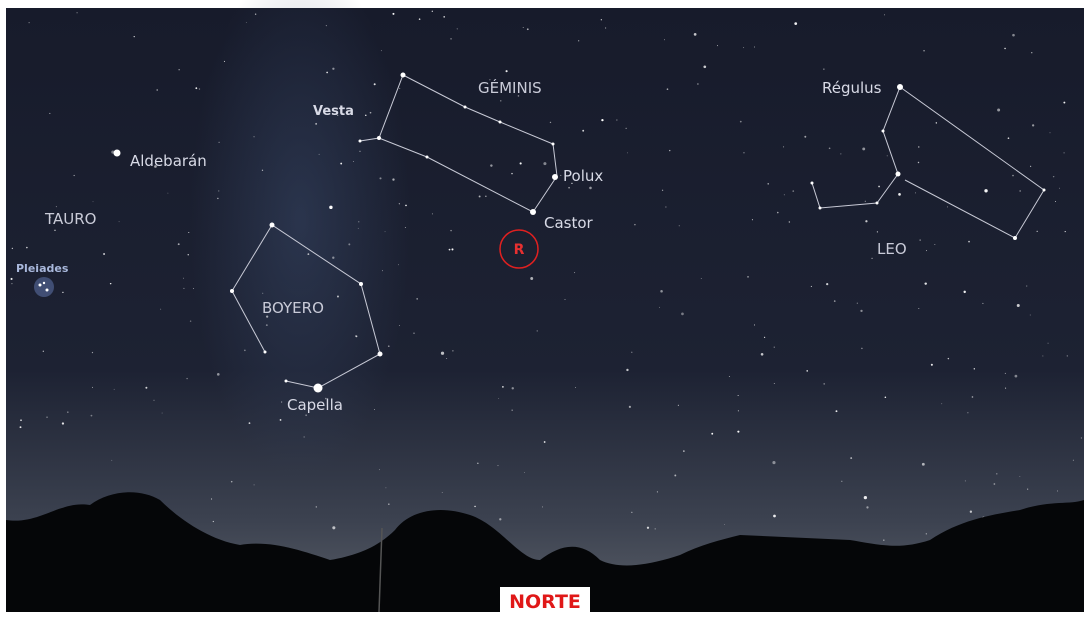  I want to click on constellation-label: GÉMINIS, so click(510, 87).